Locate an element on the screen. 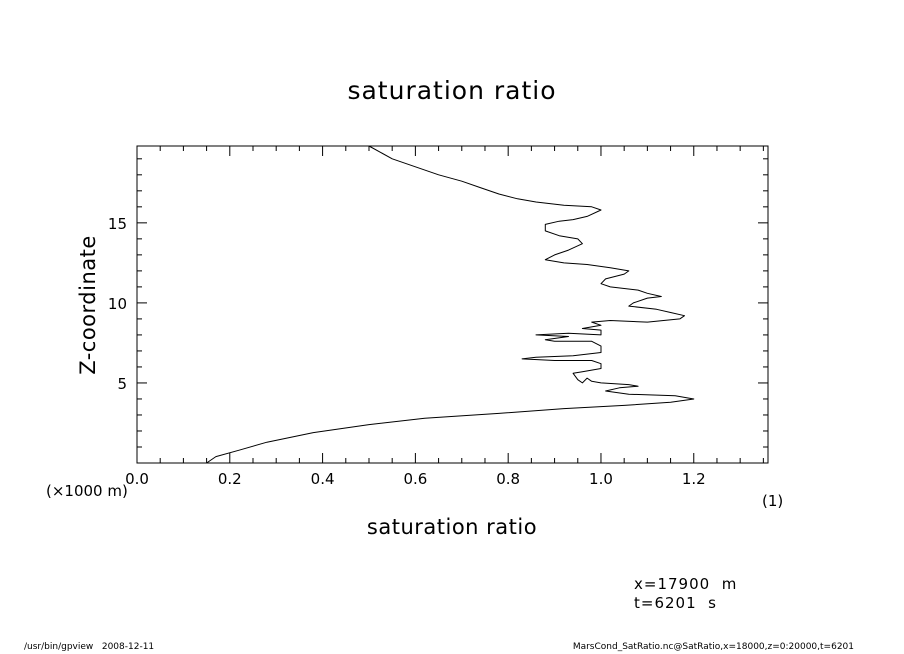  x-tick-label: 0.2 is located at coordinates (230, 479).